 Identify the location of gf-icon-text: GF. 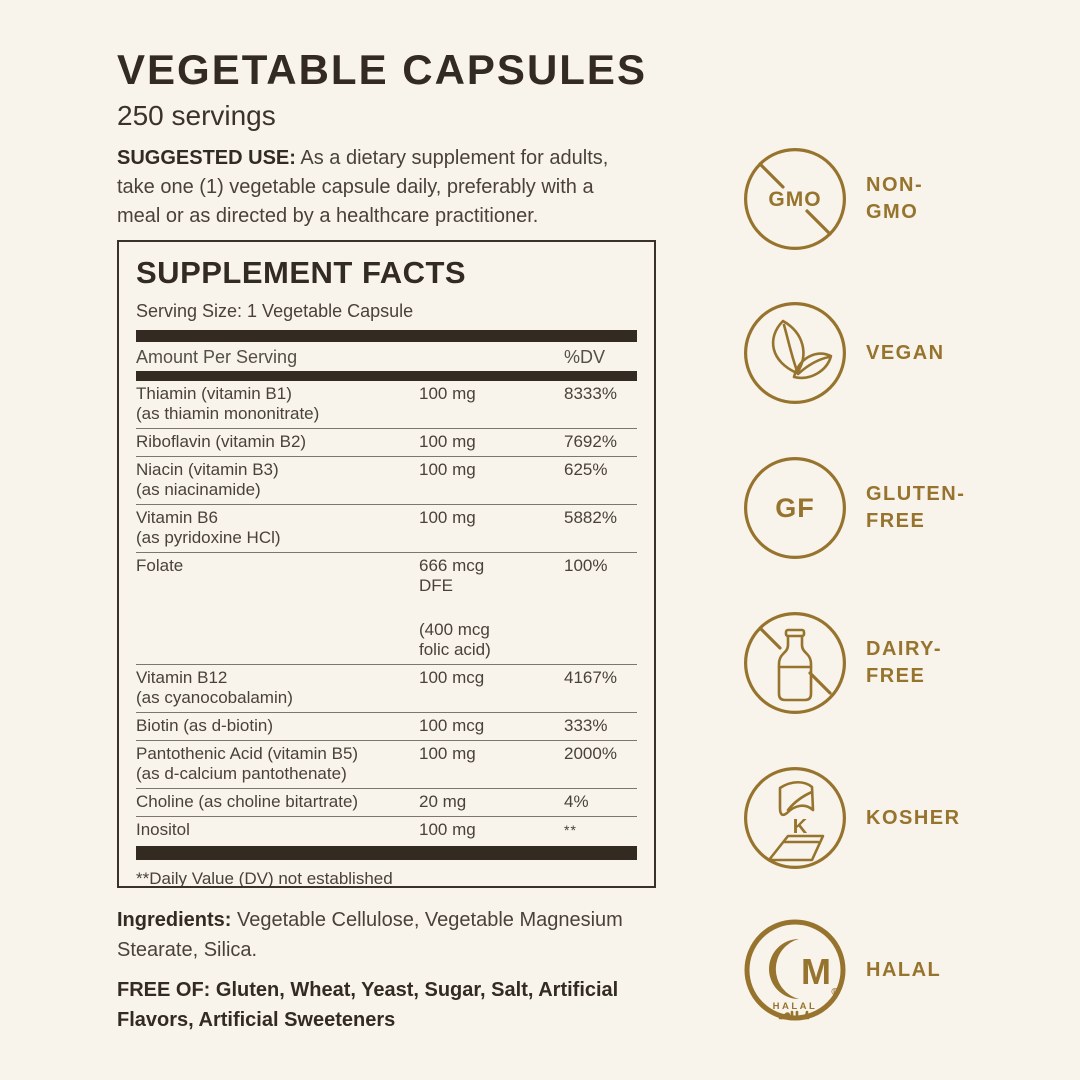
(795, 508).